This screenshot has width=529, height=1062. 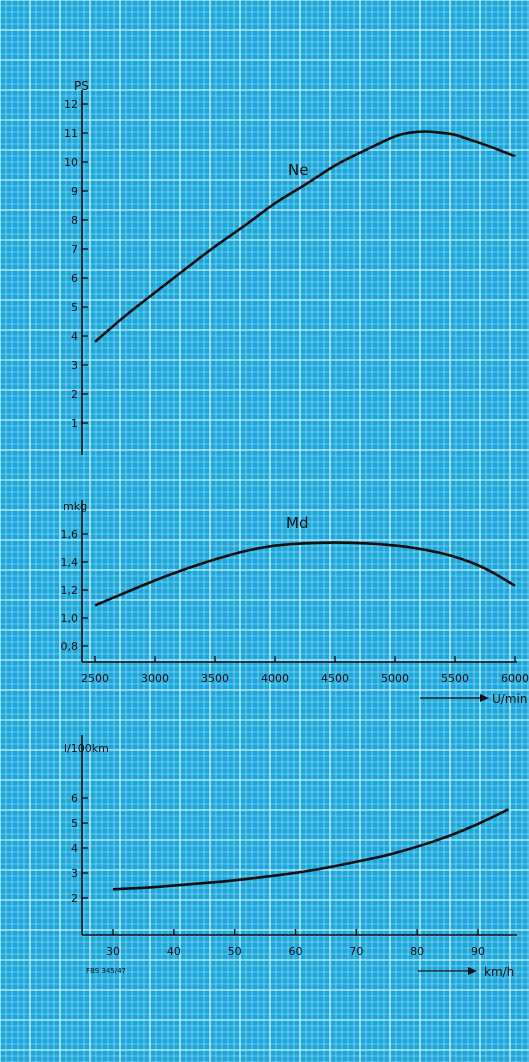 I want to click on x-tick-label: 50, so click(x=235, y=951).